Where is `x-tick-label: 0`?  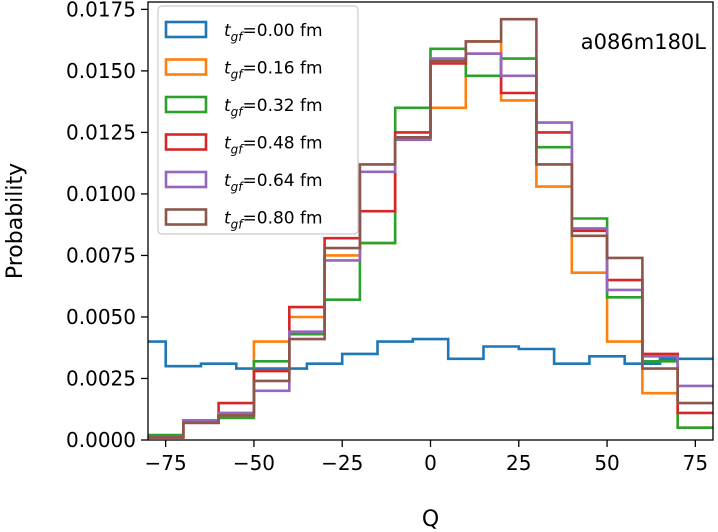
x-tick-label: 0 is located at coordinates (430, 463).